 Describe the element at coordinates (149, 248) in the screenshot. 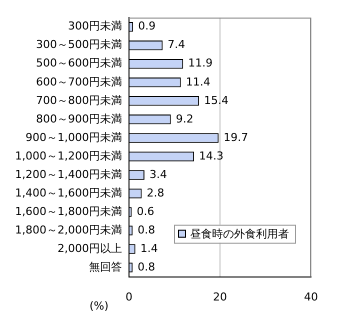

I see `data-label: 1.4` at that location.